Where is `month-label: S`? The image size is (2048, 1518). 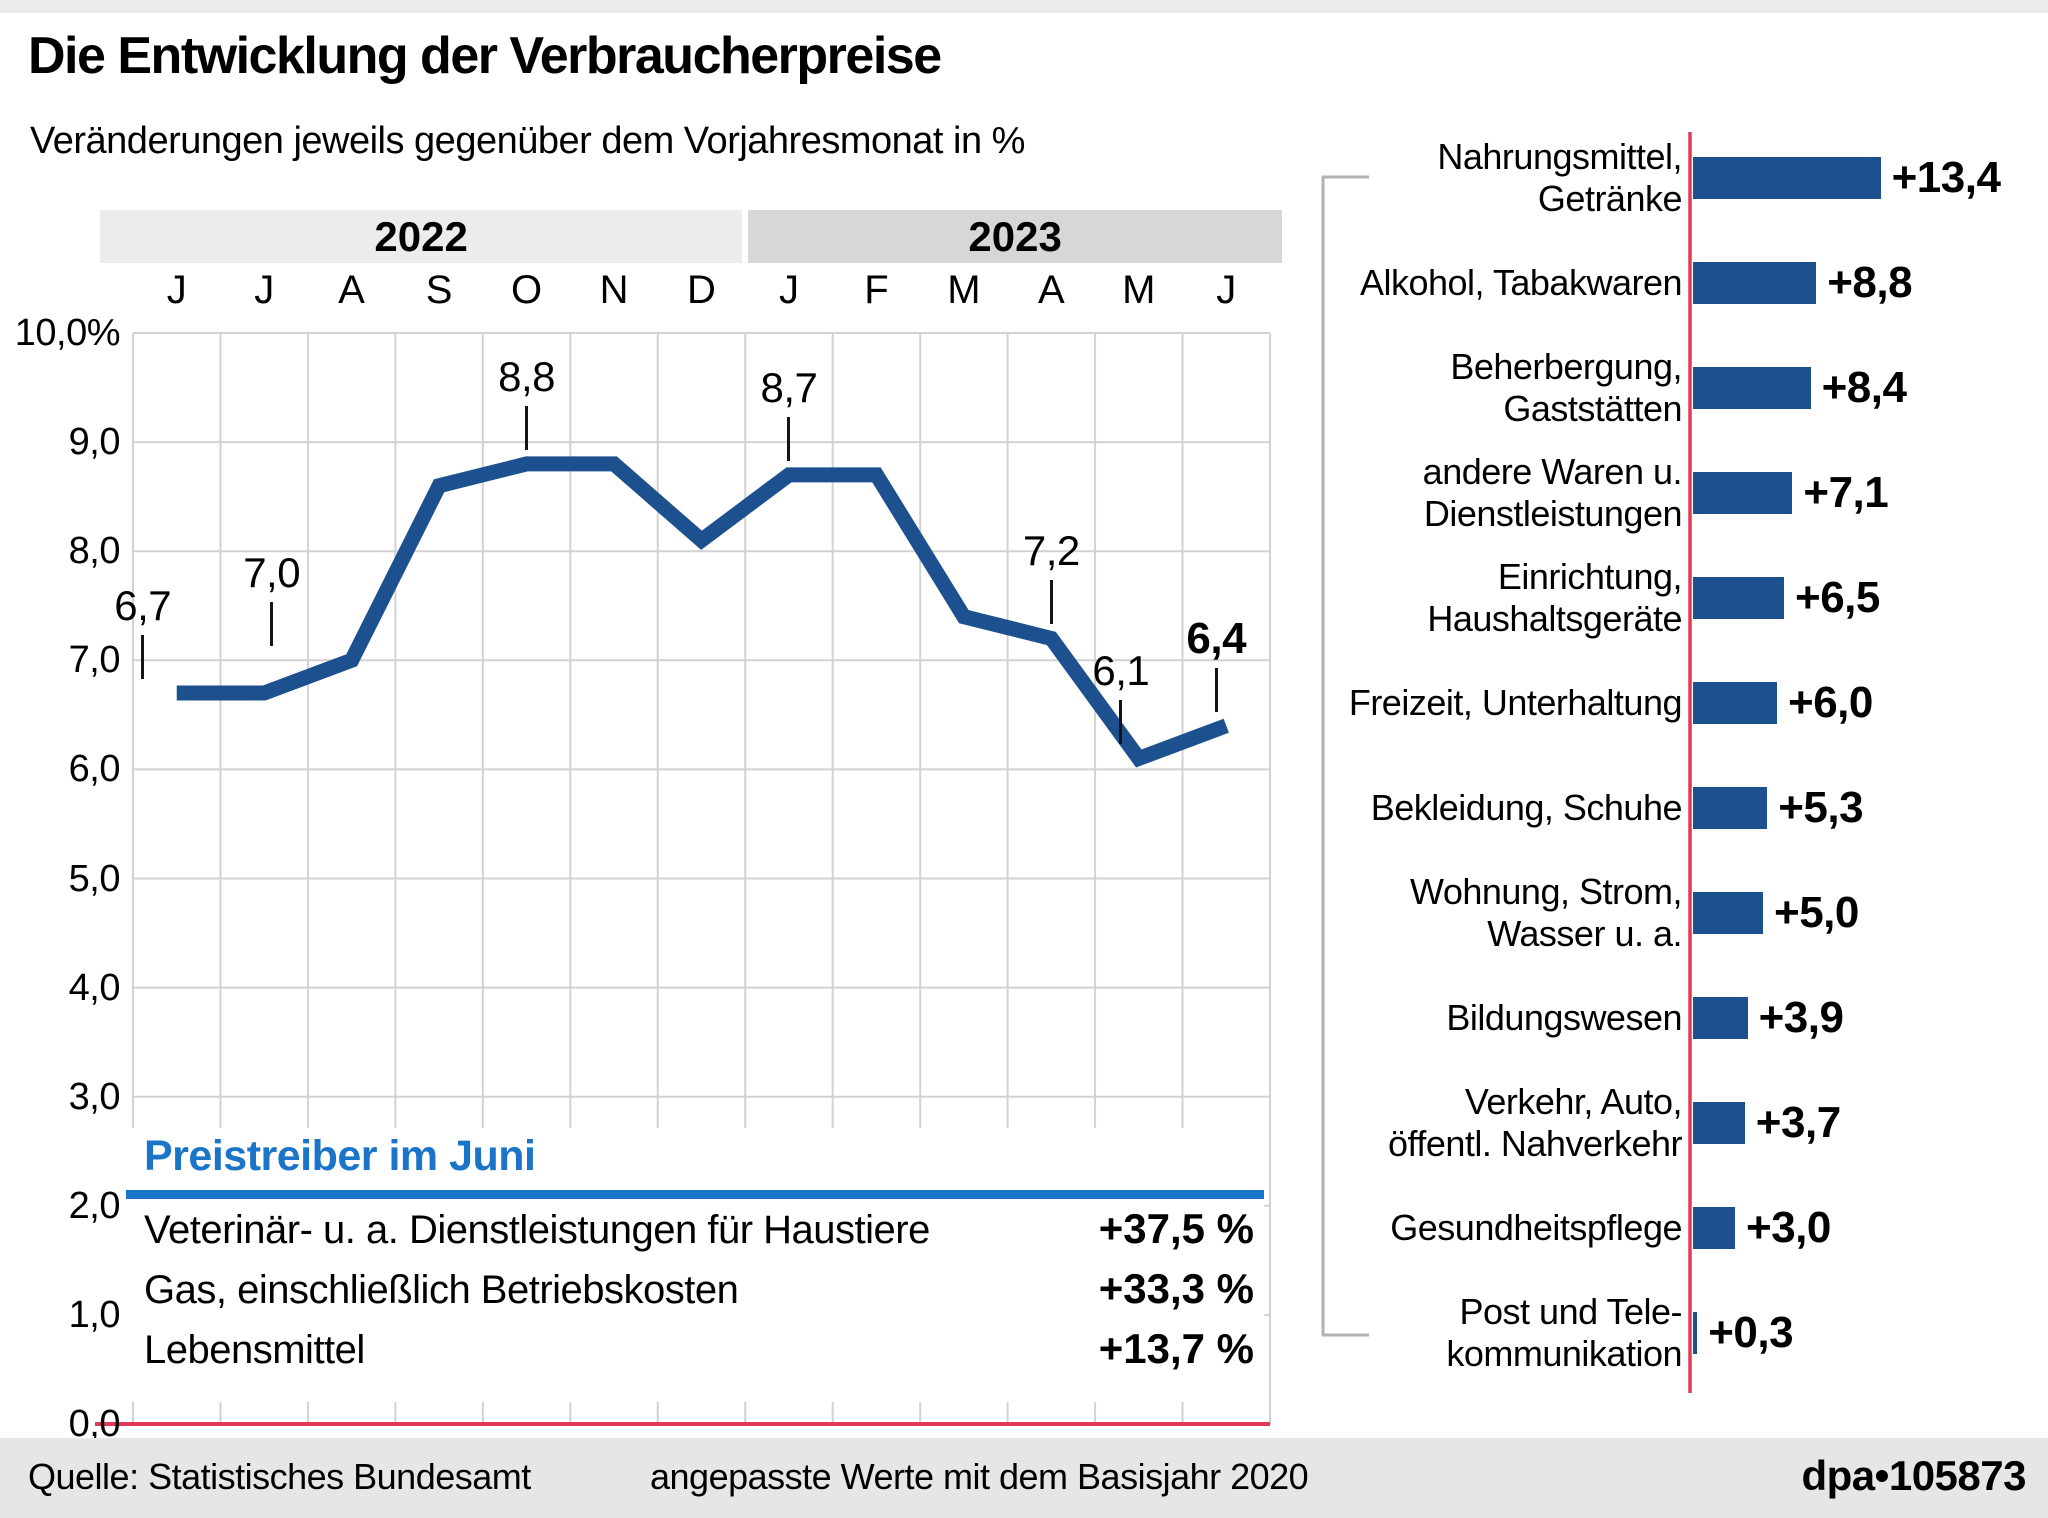
month-label: S is located at coordinates (439, 290).